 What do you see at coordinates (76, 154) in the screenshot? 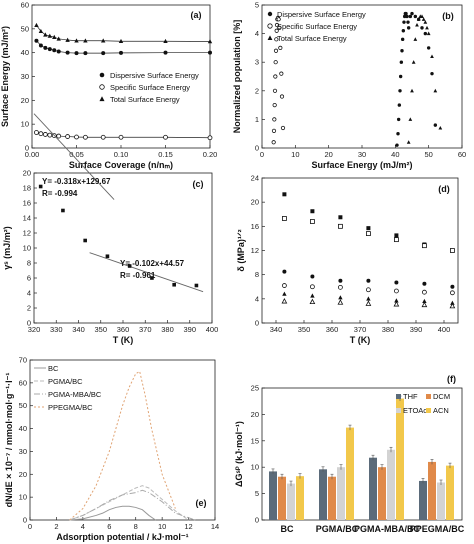
I see `x-tick-label: 0.05` at bounding box center [76, 154].